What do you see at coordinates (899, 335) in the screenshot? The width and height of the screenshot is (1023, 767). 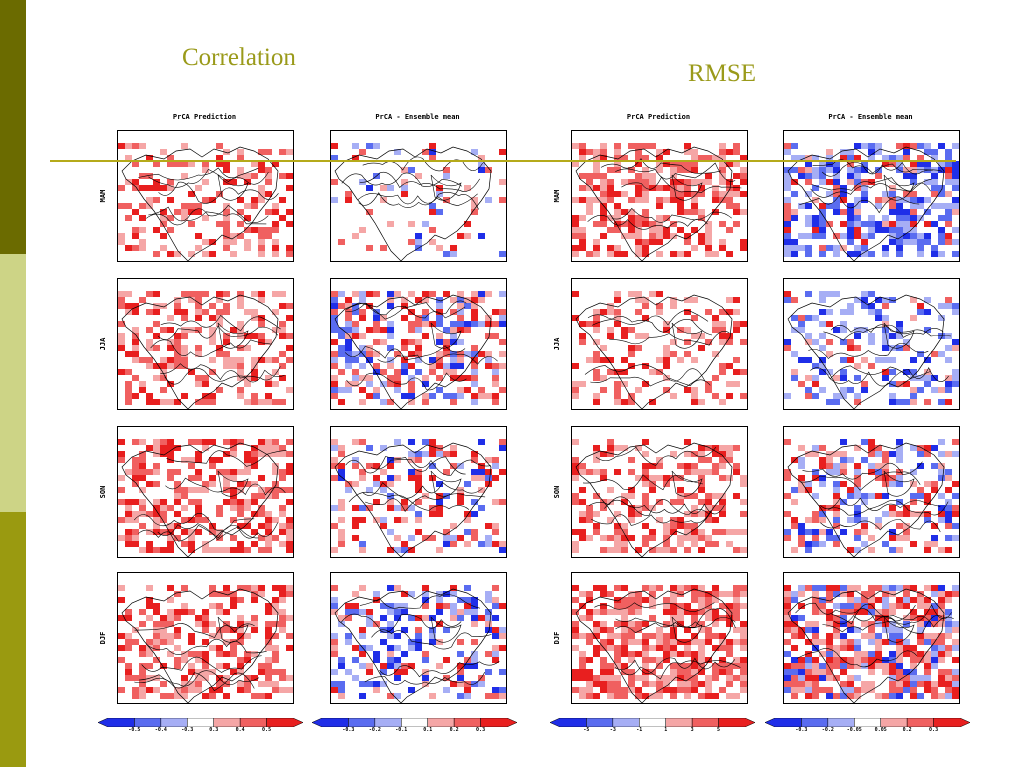 I see `coastline-bay` at bounding box center [899, 335].